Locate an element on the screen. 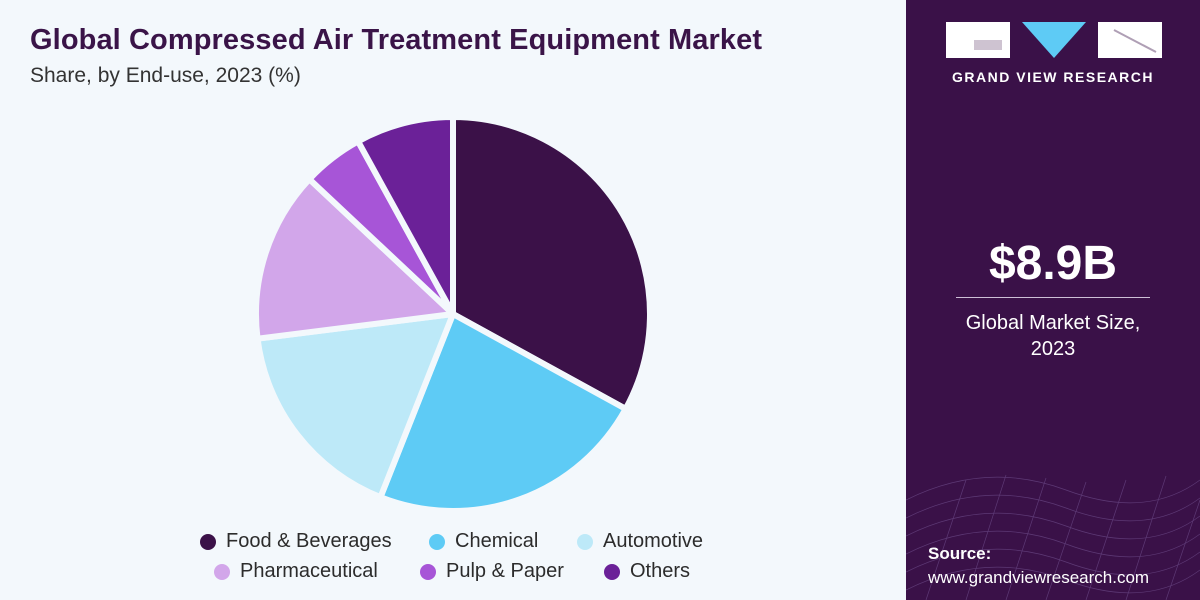 The image size is (1200, 600). wave-grid-decoration is located at coordinates (1053, 537).